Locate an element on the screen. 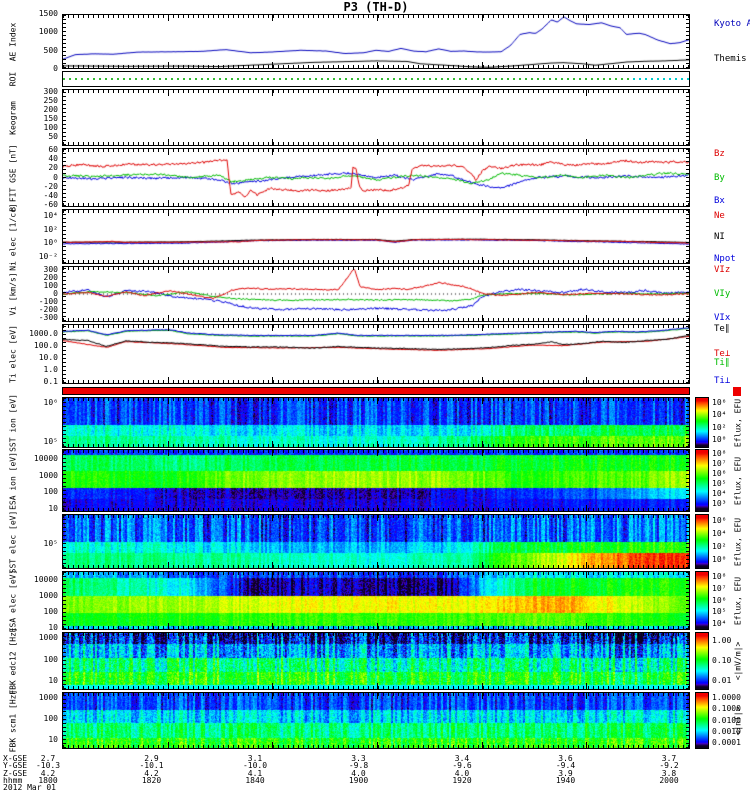  colorbar-tick-sst_ion: 10⁴ is located at coordinates (719, 415).